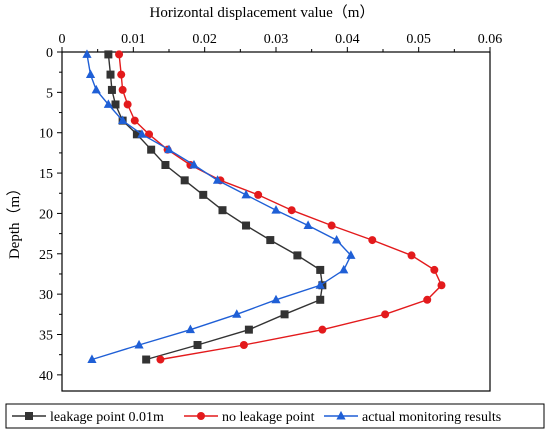 This screenshot has width=550, height=437. I want to click on legend-box, so click(275, 416).